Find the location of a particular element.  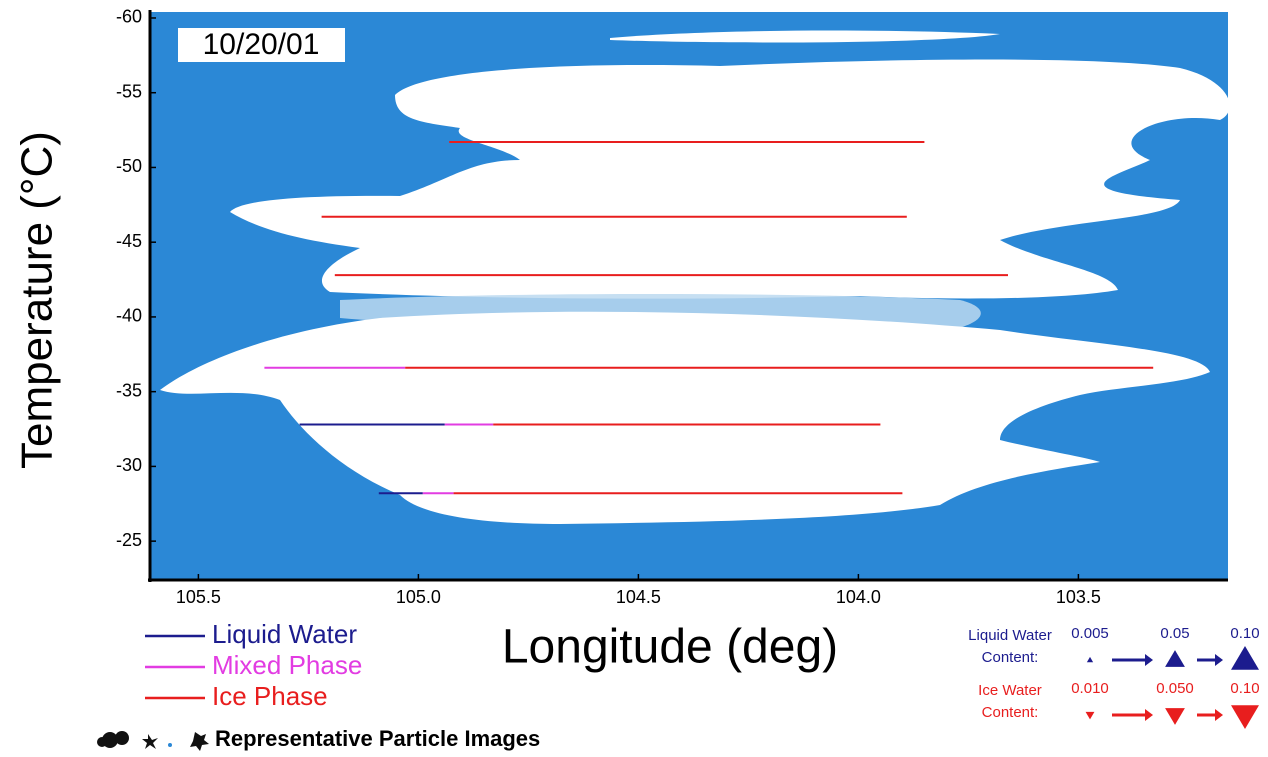

x-tick-label: 105.0 is located at coordinates (418, 597).